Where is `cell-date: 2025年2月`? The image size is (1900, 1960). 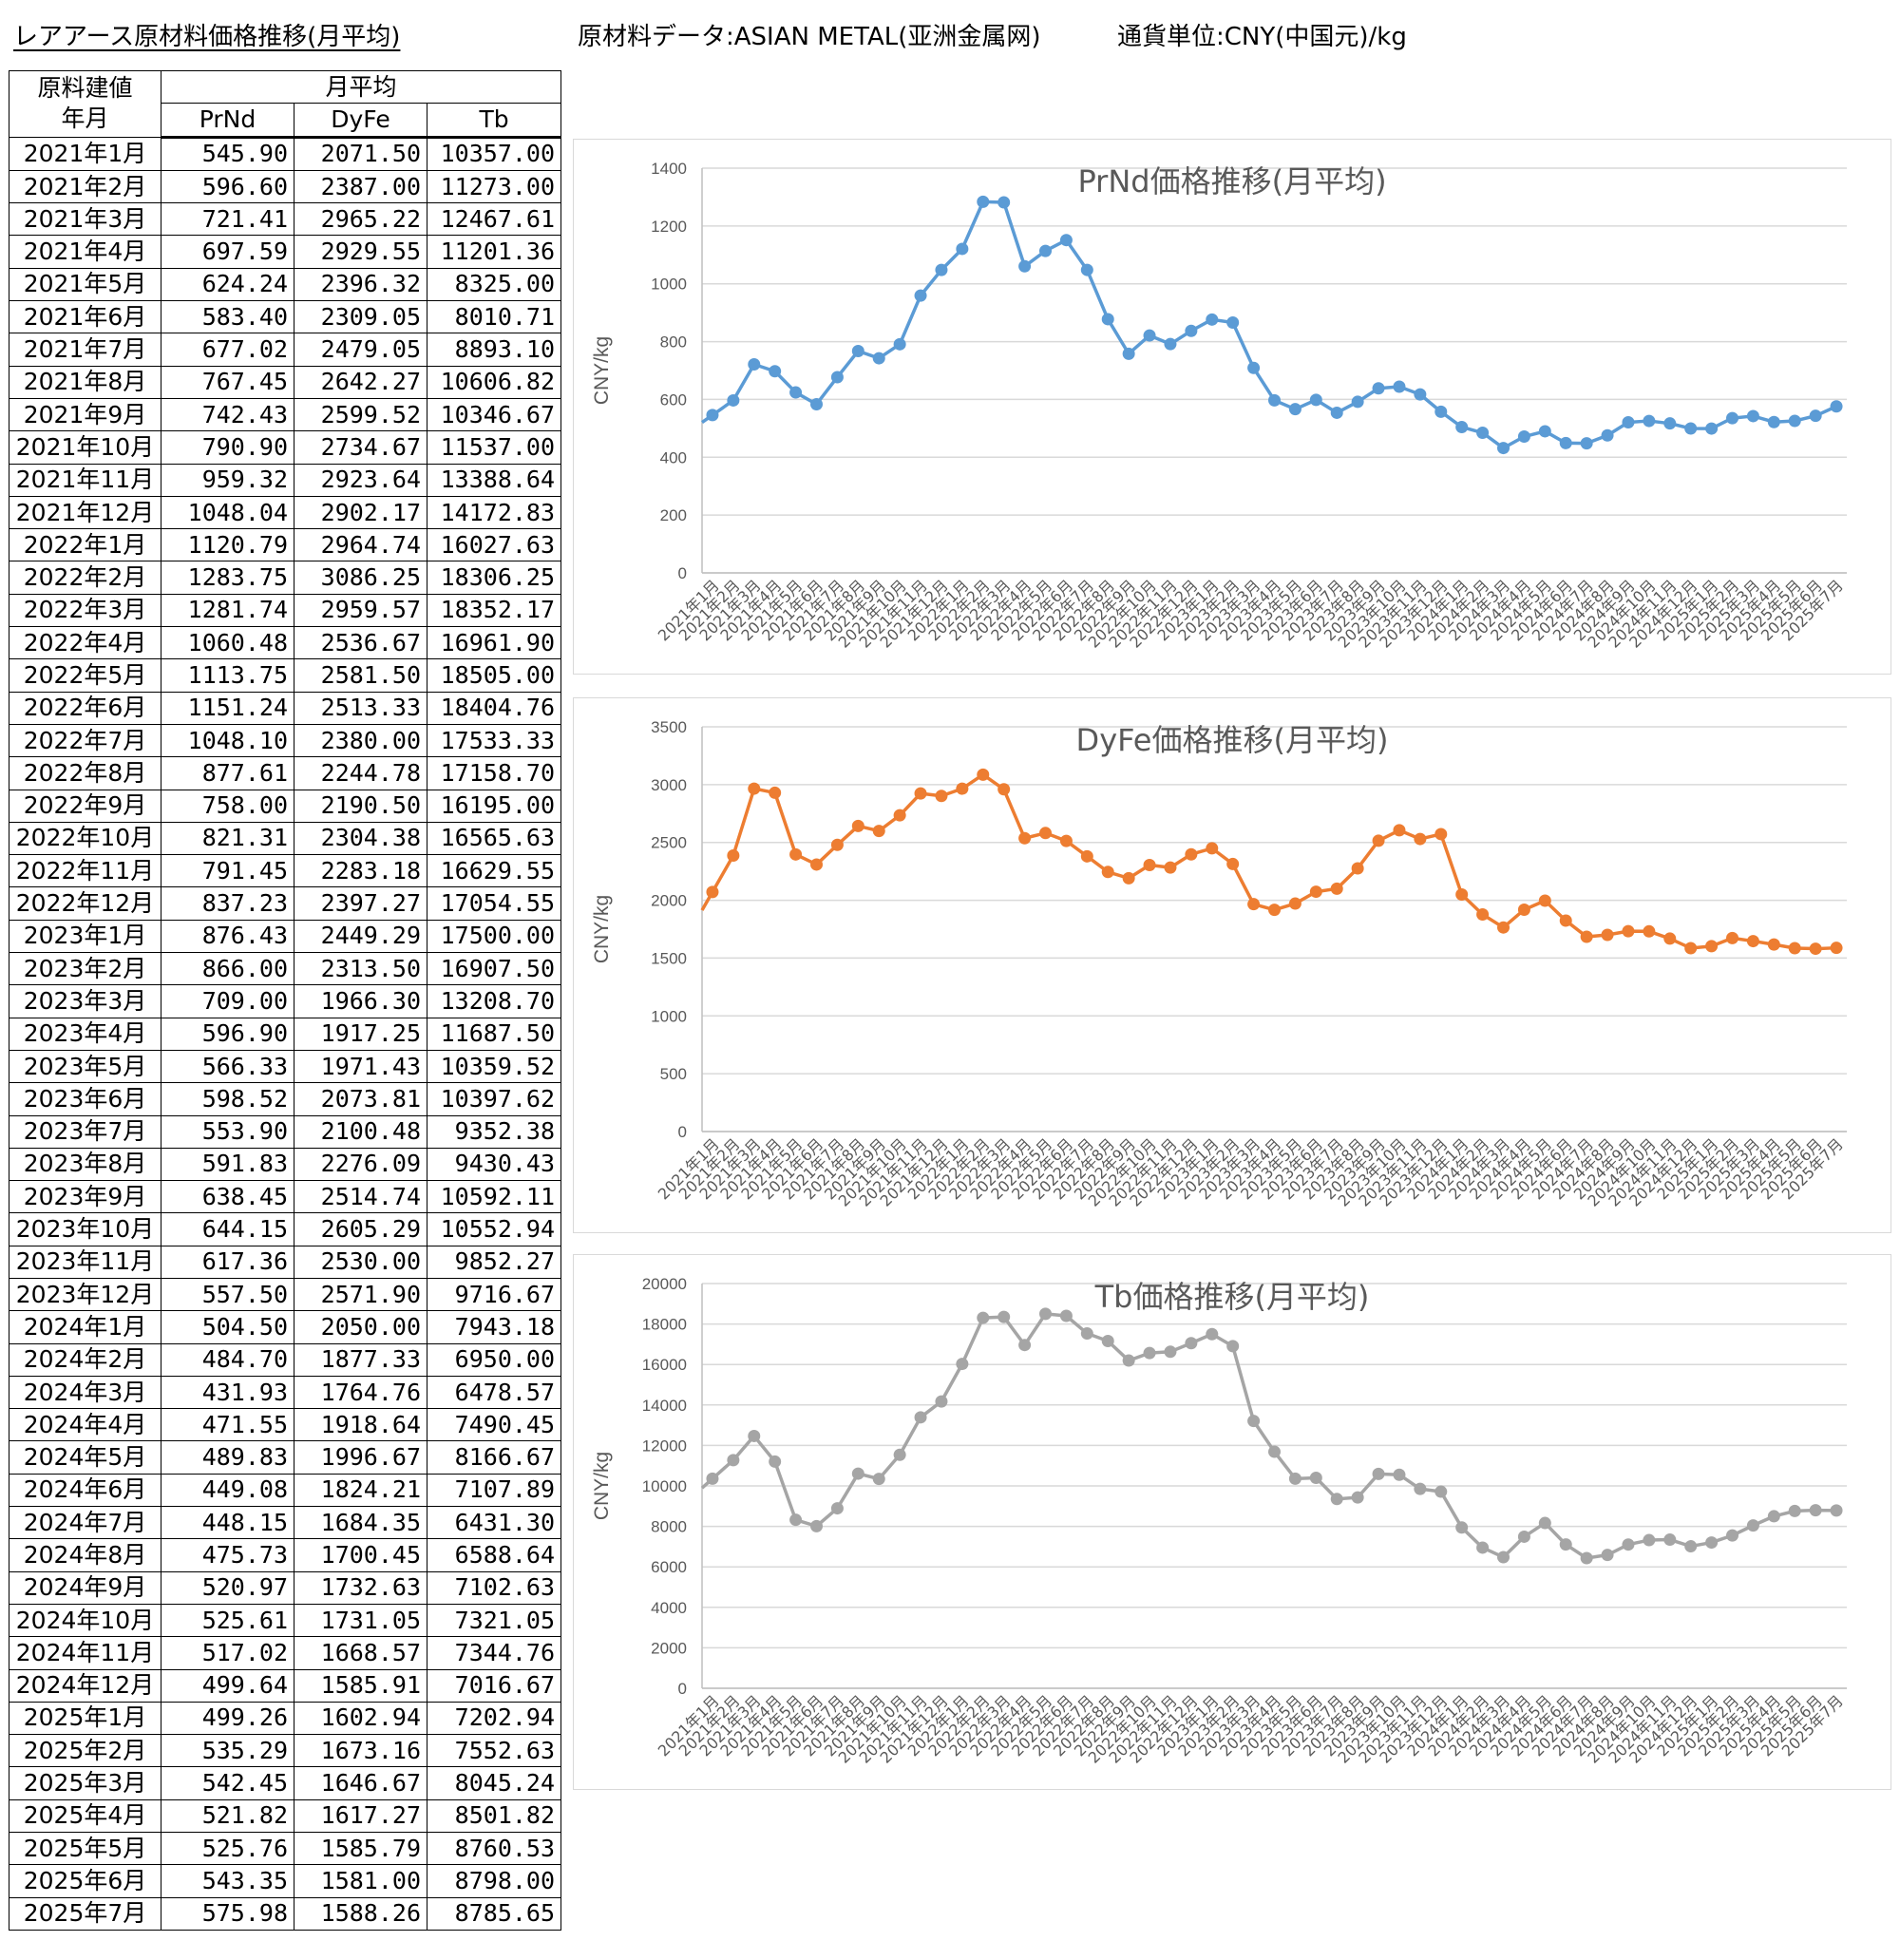
cell-date: 2025年2月 is located at coordinates (85, 1751).